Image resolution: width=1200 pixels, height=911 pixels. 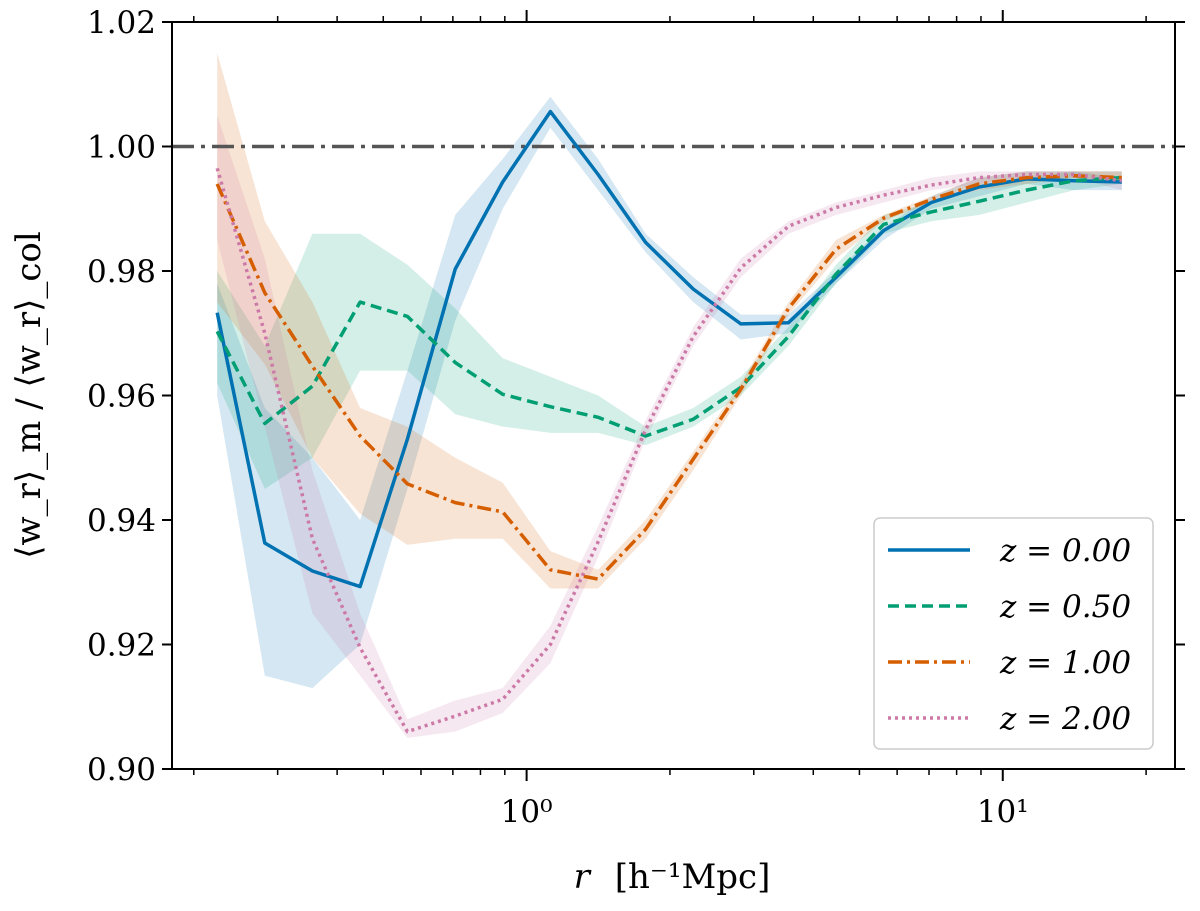 I want to click on legend: z = 0.00 z = 0.50 z = 1.00 z = 2.00, so click(x=1013, y=633).